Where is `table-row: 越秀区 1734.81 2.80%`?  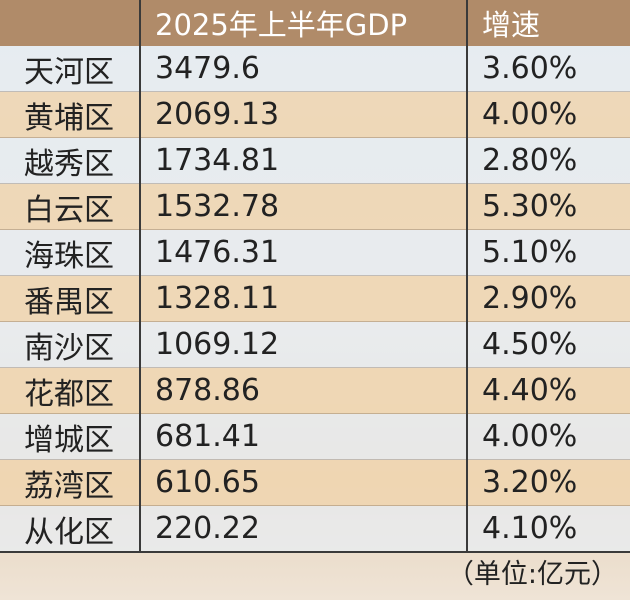
table-row: 越秀区 1734.81 2.80% is located at coordinates (315, 160).